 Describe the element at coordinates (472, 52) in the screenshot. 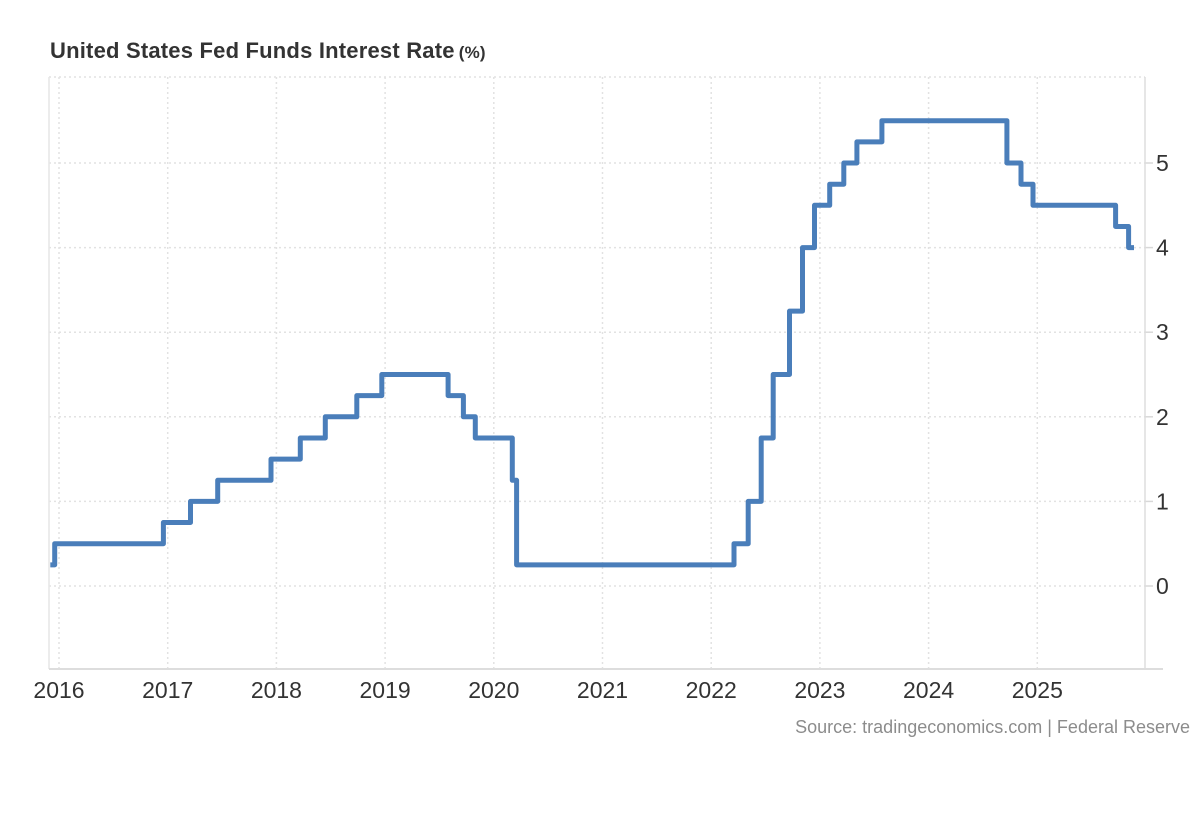

I see `chart-title-unit: (%)` at that location.